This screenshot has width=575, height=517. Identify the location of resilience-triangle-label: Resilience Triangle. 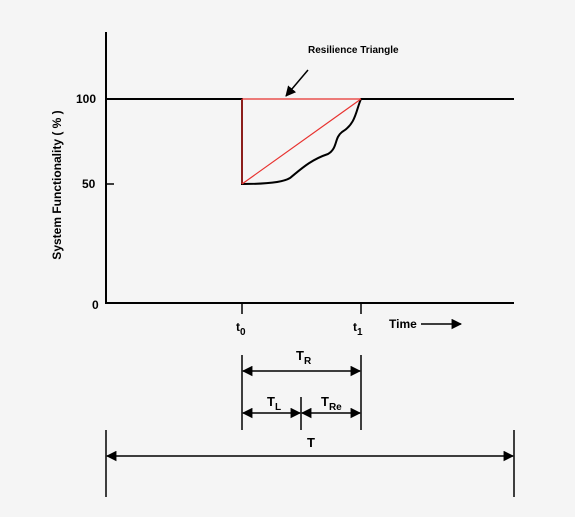
(353, 50).